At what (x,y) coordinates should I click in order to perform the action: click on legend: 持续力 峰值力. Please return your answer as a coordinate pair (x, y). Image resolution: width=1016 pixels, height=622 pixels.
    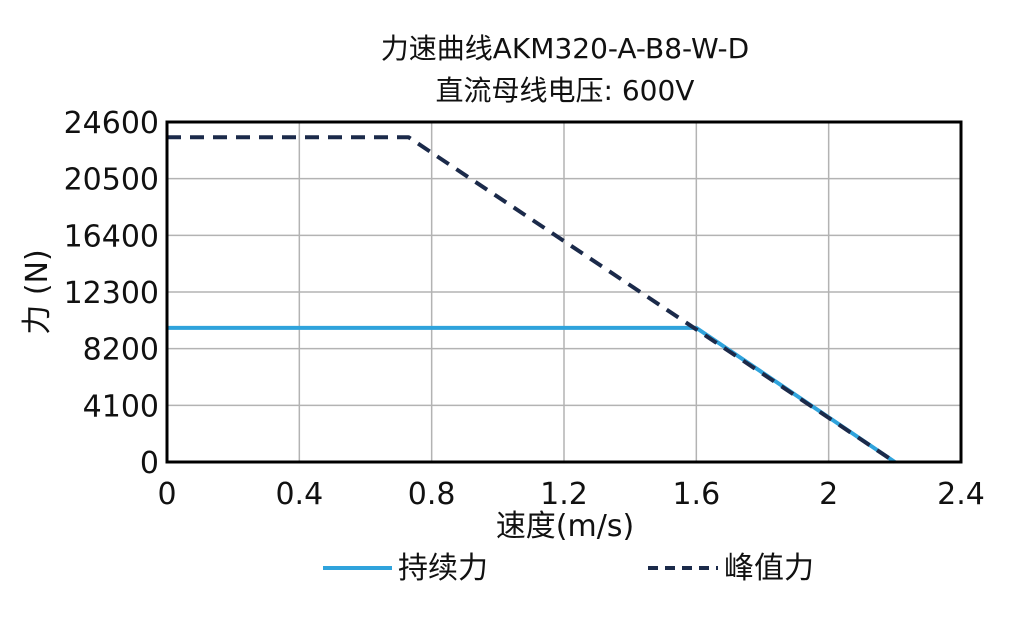
    Looking at the image, I should click on (568, 568).